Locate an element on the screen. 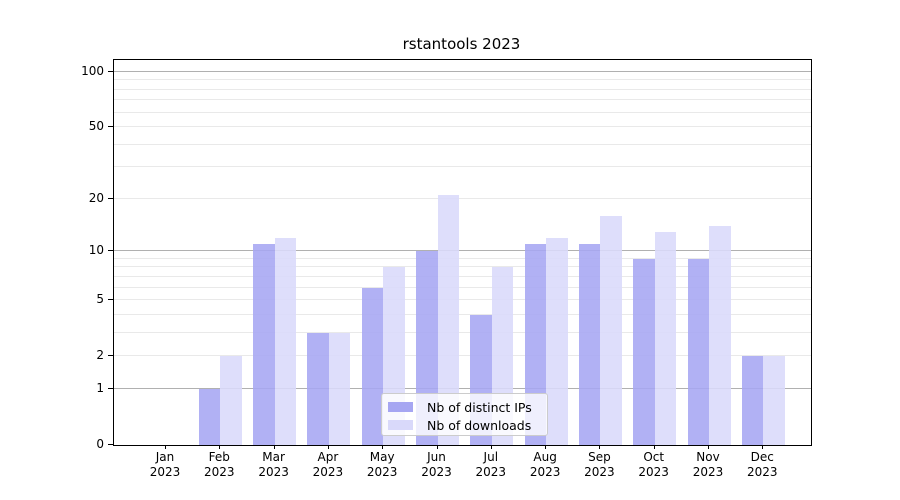 The width and height of the screenshot is (900, 500). x-tick-label: Jul 2023 is located at coordinates (491, 465).